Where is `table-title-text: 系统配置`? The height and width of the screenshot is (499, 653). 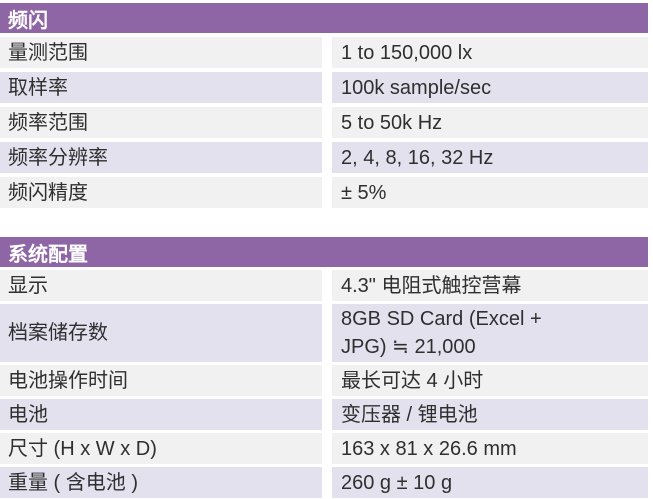 table-title-text: 系统配置 is located at coordinates (48, 254).